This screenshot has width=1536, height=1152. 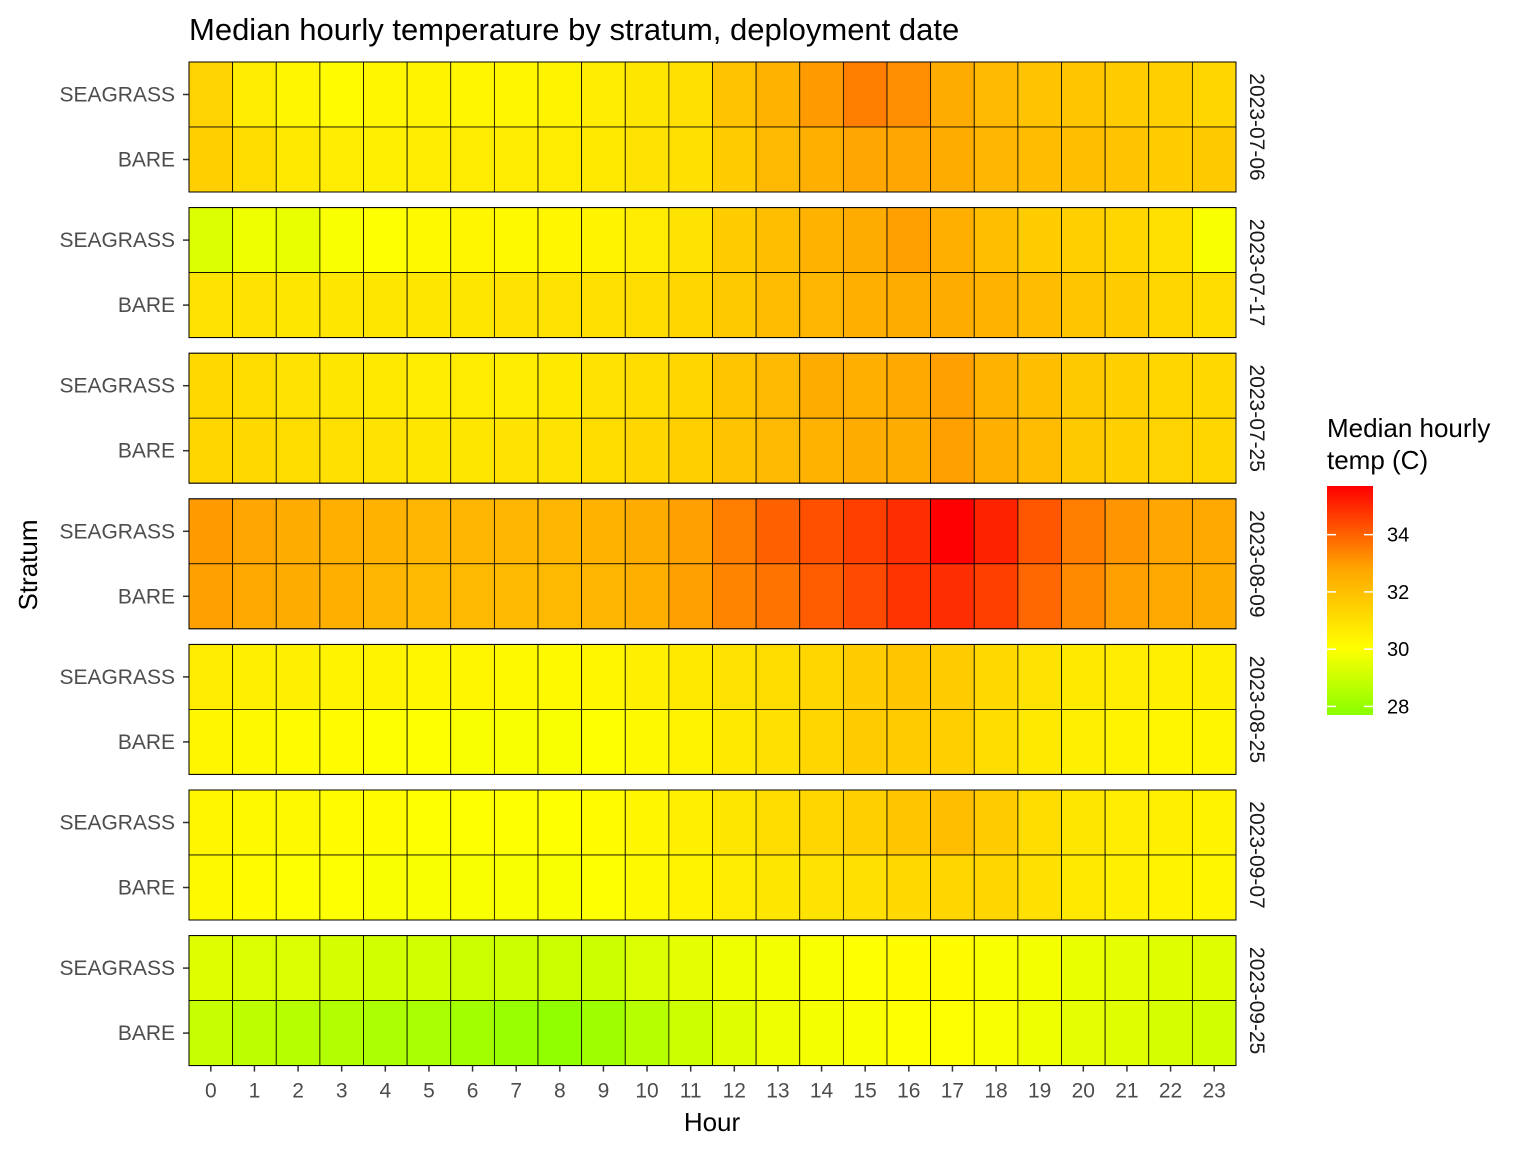 I want to click on y-axis-title: Stratum, so click(x=28, y=564).